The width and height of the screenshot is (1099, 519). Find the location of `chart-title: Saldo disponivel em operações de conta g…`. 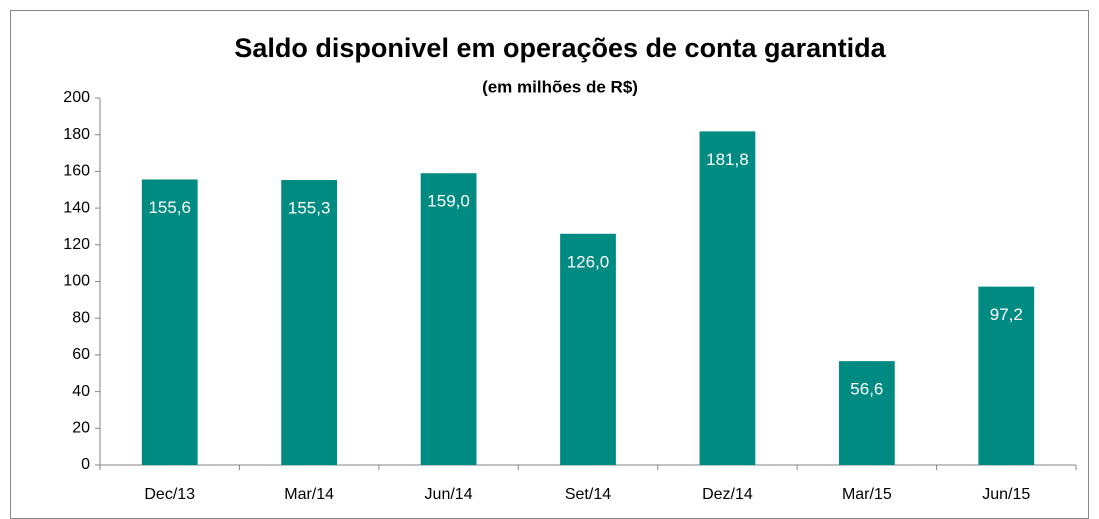

chart-title: Saldo disponivel em operações de conta g… is located at coordinates (560, 48).